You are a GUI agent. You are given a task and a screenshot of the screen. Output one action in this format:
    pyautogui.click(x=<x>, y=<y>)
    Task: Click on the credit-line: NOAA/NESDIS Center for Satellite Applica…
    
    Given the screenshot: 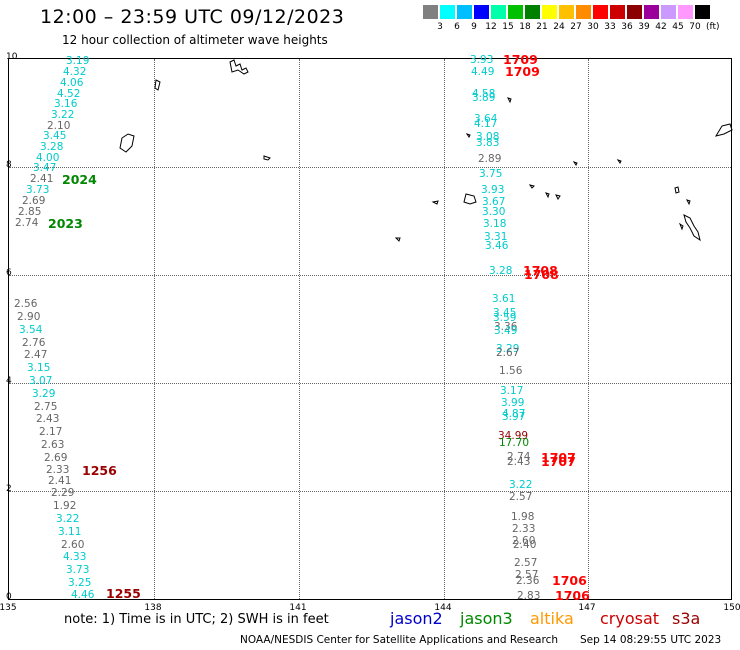 What is the action you would take?
    pyautogui.click(x=399, y=640)
    